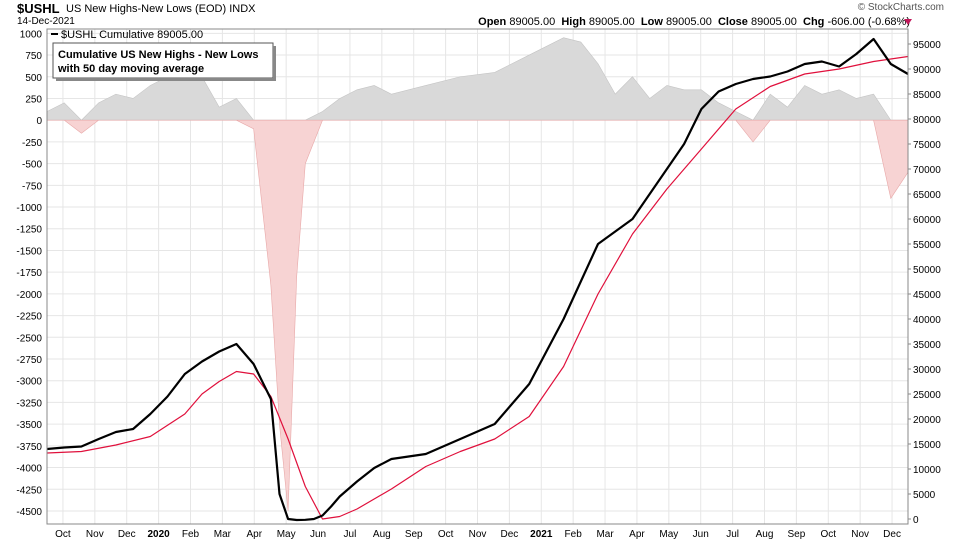 This screenshot has height=540, width=960. I want to click on y-left-tick-label: -250, so click(32, 143).